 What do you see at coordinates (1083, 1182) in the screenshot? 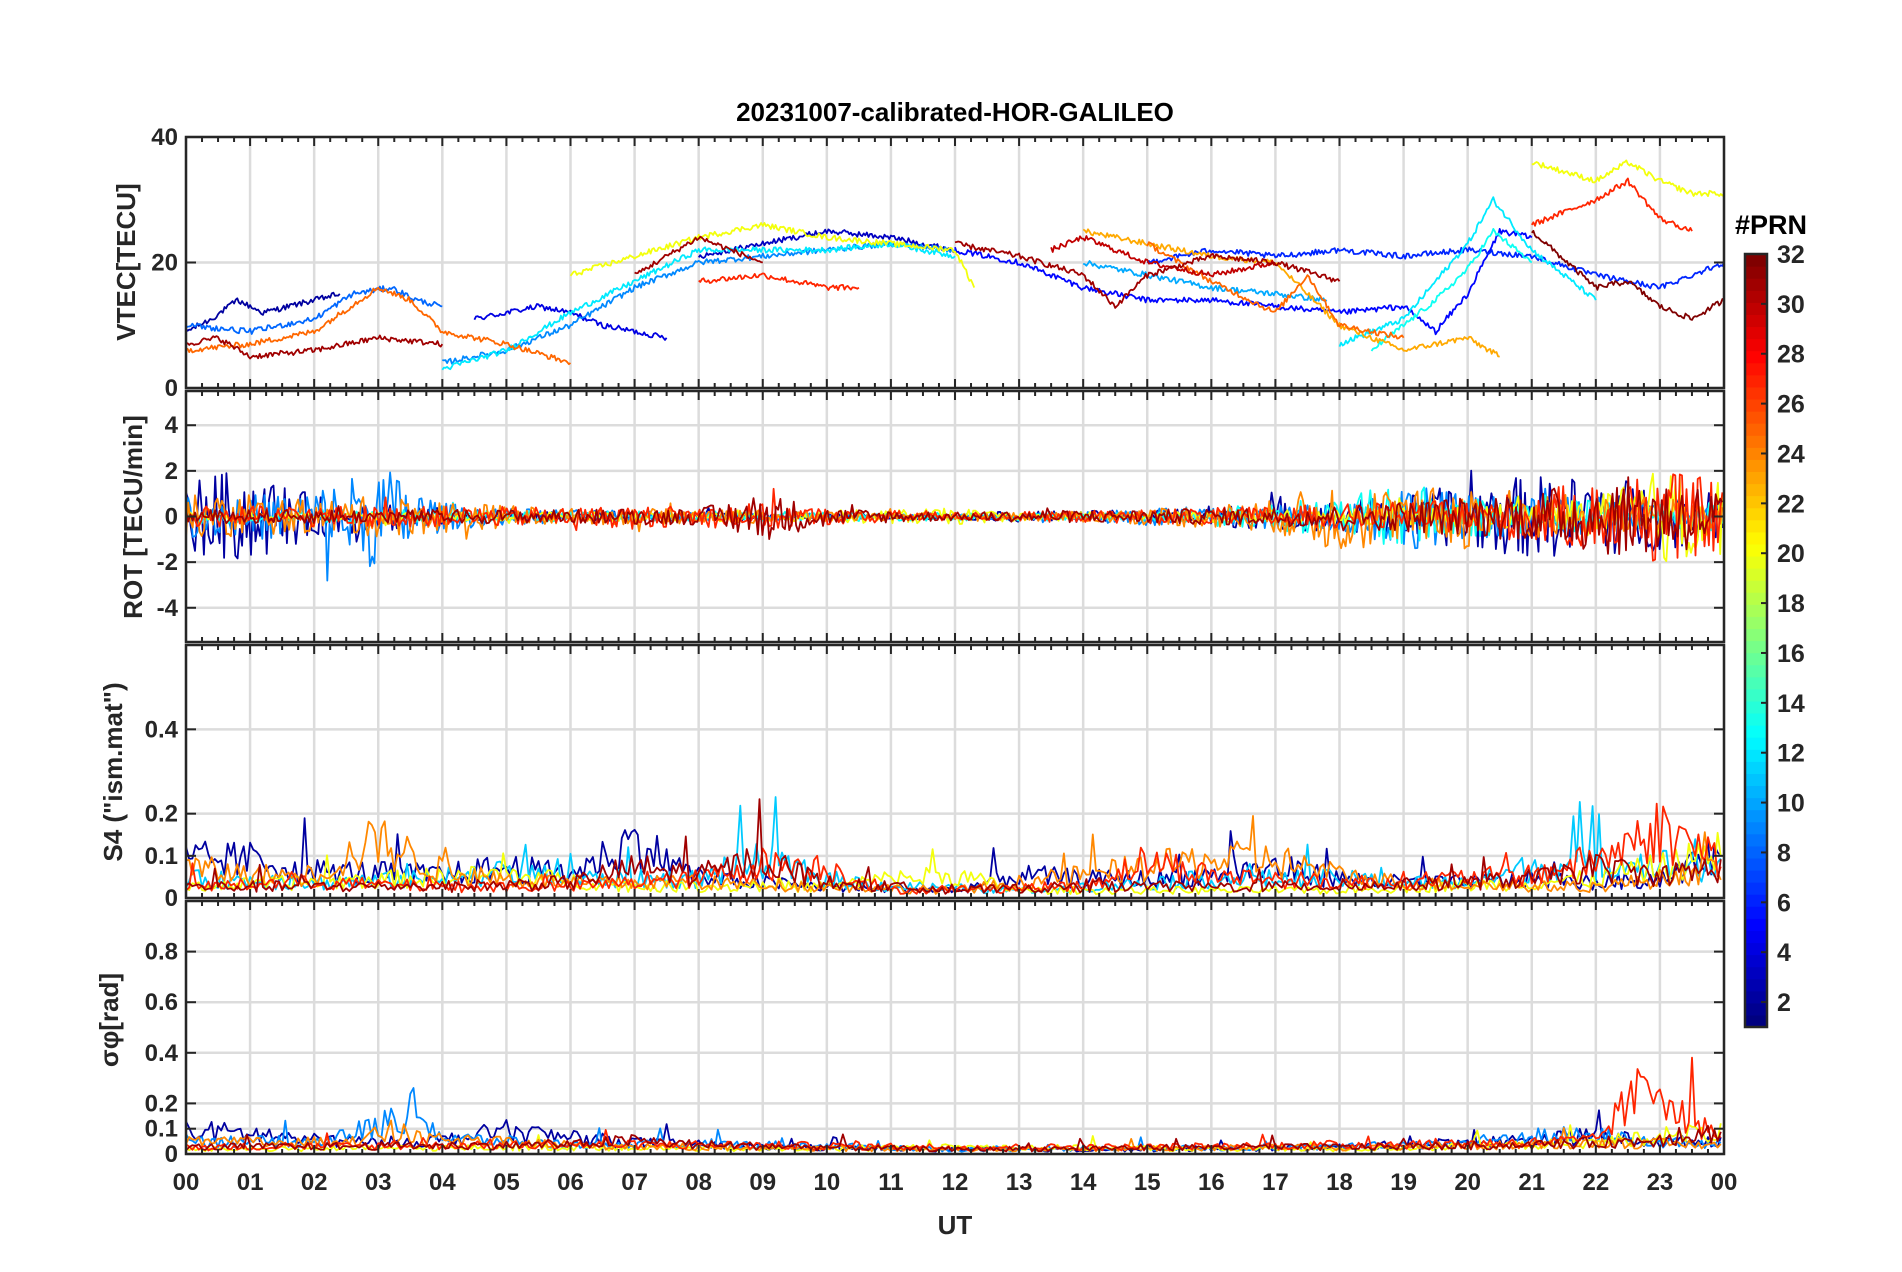
I see `x-tick-label: 14` at bounding box center [1083, 1182].